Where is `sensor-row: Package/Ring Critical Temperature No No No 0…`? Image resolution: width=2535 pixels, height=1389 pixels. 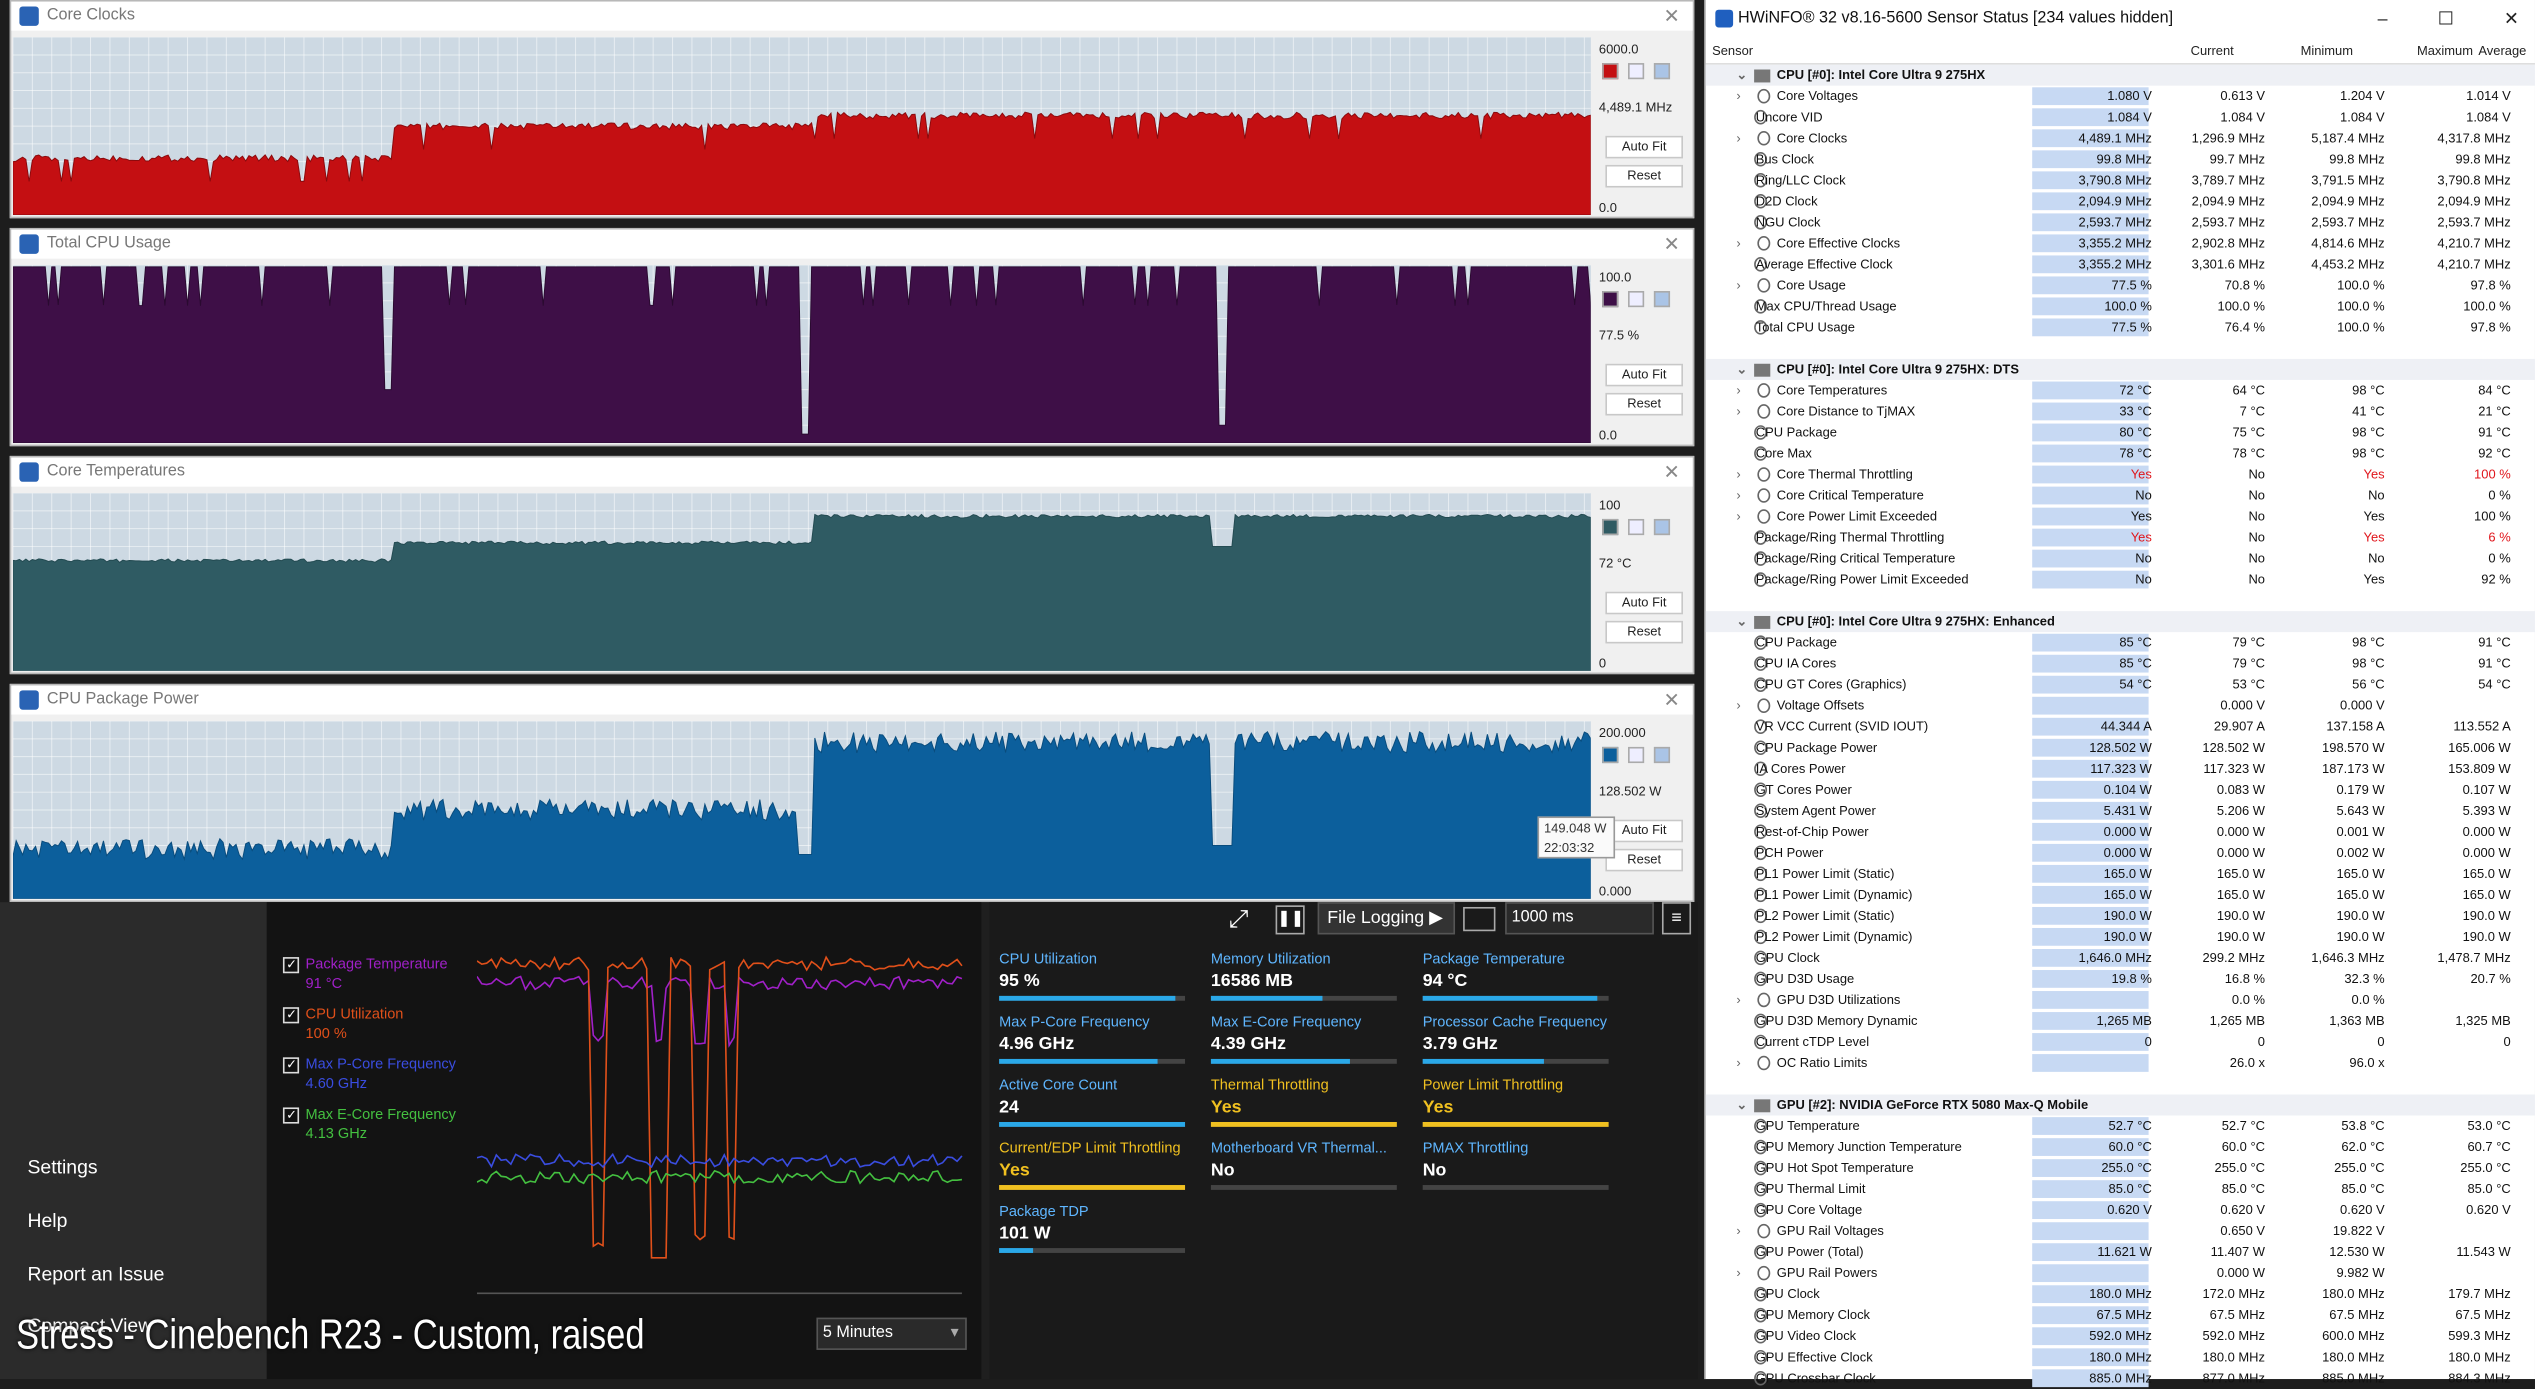
sensor-row: Package/Ring Critical Temperature No No No 0… is located at coordinates (2120, 558).